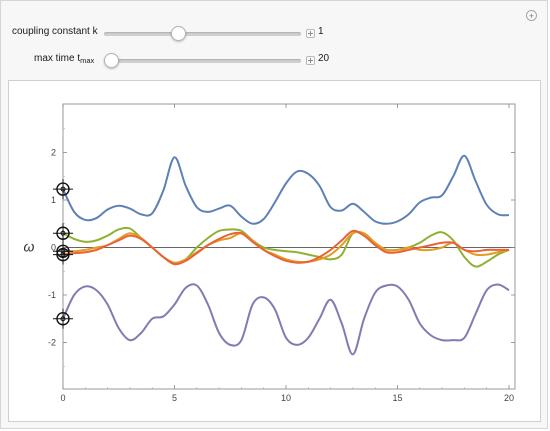 The width and height of the screenshot is (550, 431). What do you see at coordinates (310, 60) in the screenshot?
I see `max-time-expand-icon` at bounding box center [310, 60].